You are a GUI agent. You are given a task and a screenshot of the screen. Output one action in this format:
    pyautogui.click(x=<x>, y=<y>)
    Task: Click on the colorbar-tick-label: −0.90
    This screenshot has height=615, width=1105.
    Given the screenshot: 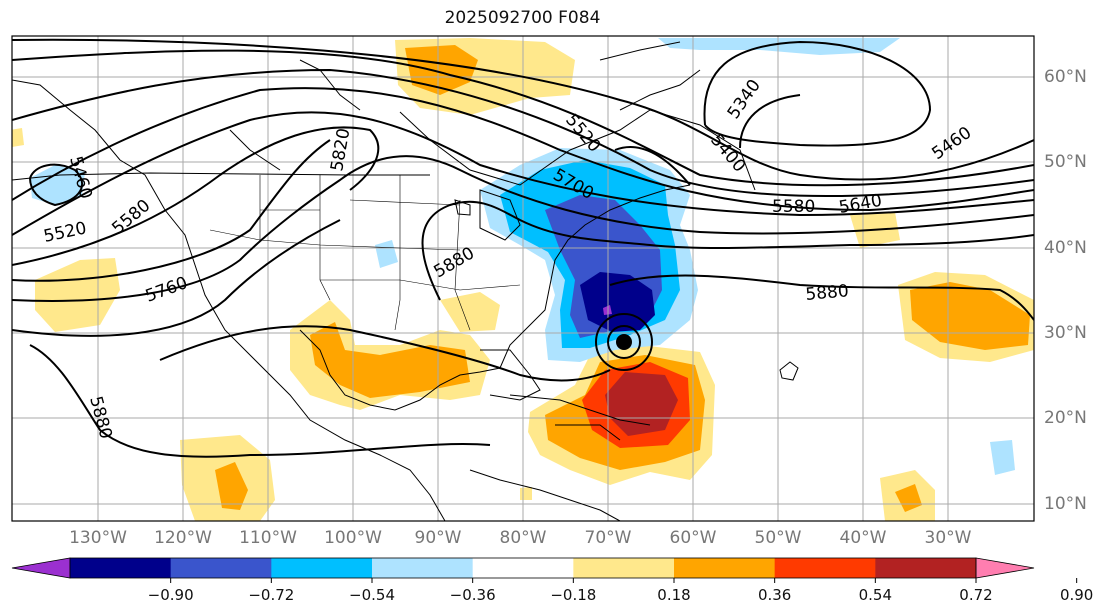 What is the action you would take?
    pyautogui.click(x=170, y=595)
    